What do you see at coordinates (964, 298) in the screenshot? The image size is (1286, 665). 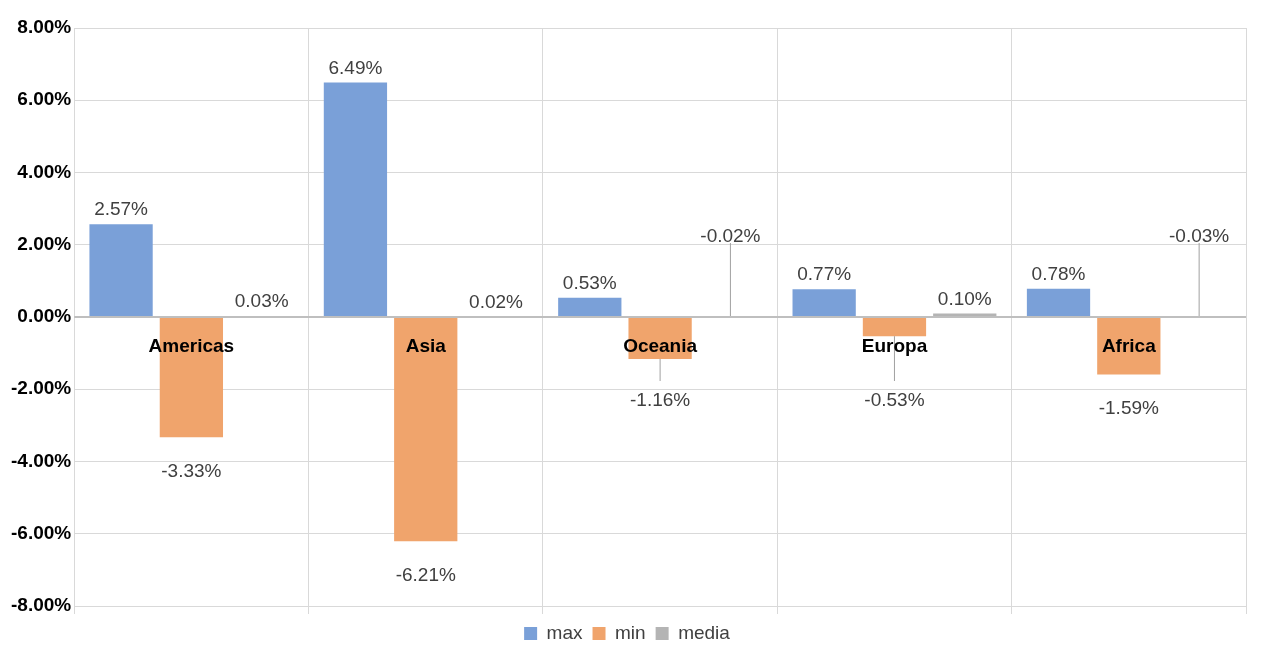 I see `data-label: 0.10%` at bounding box center [964, 298].